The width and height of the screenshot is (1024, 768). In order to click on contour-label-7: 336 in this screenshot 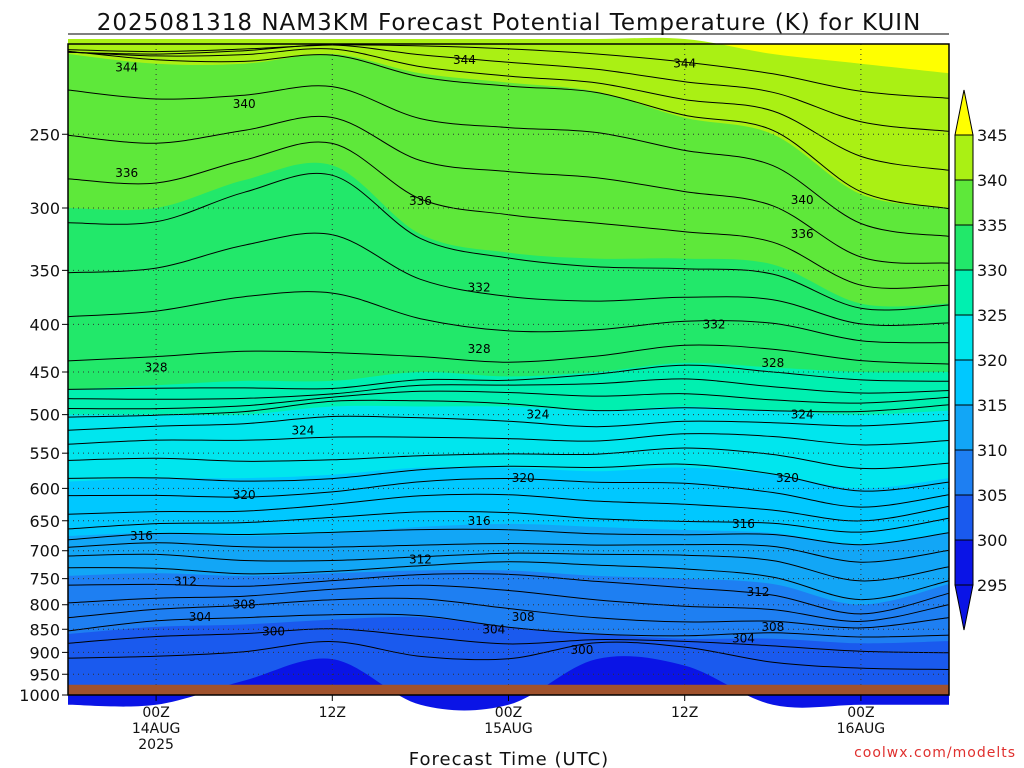, I will do `click(802, 234)`.